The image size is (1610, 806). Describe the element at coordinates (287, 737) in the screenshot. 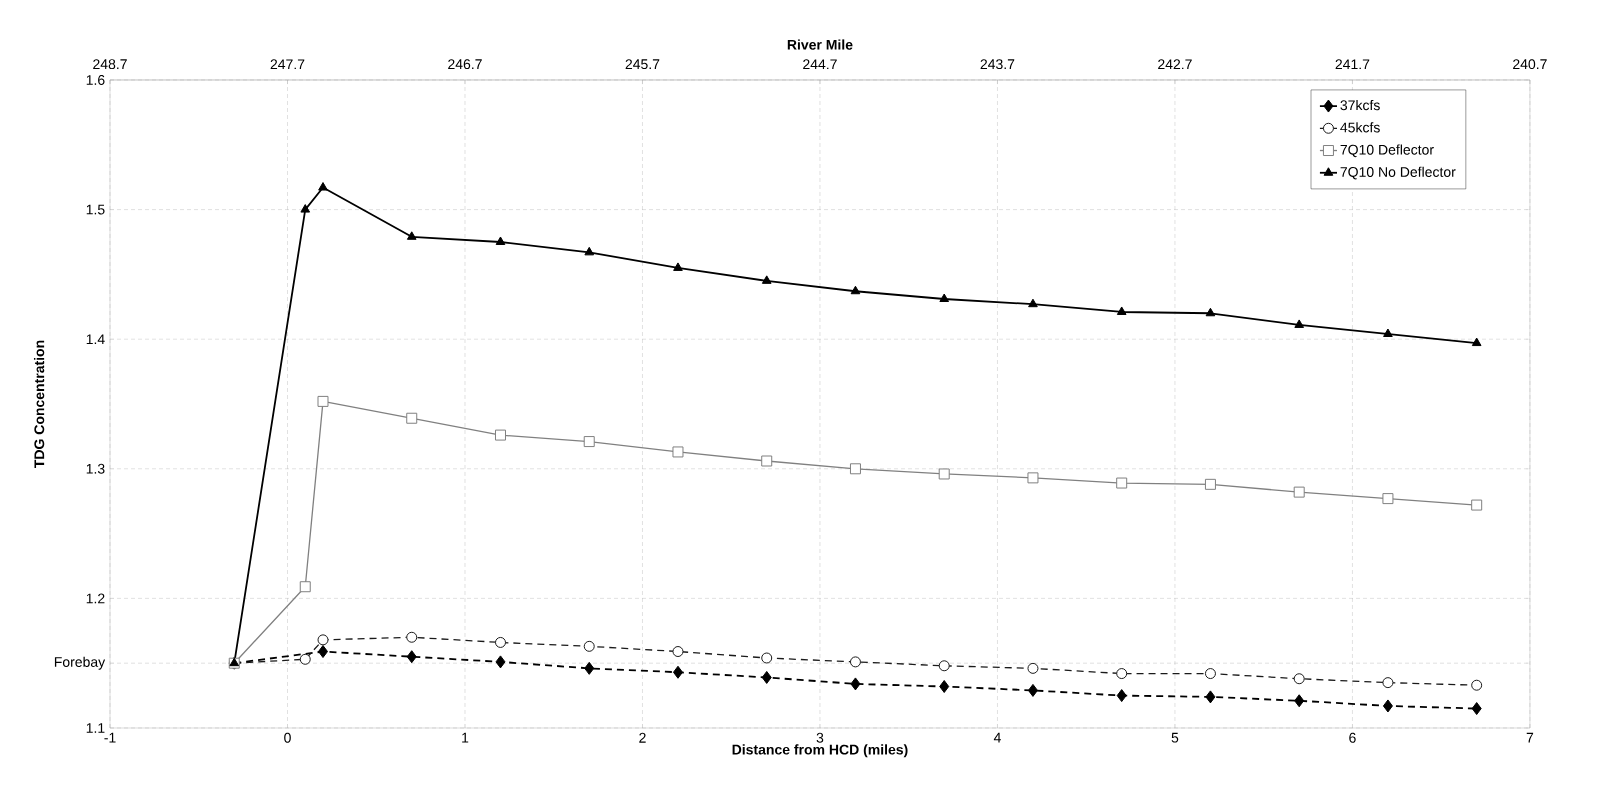

I see `x-tick-label: 0` at that location.